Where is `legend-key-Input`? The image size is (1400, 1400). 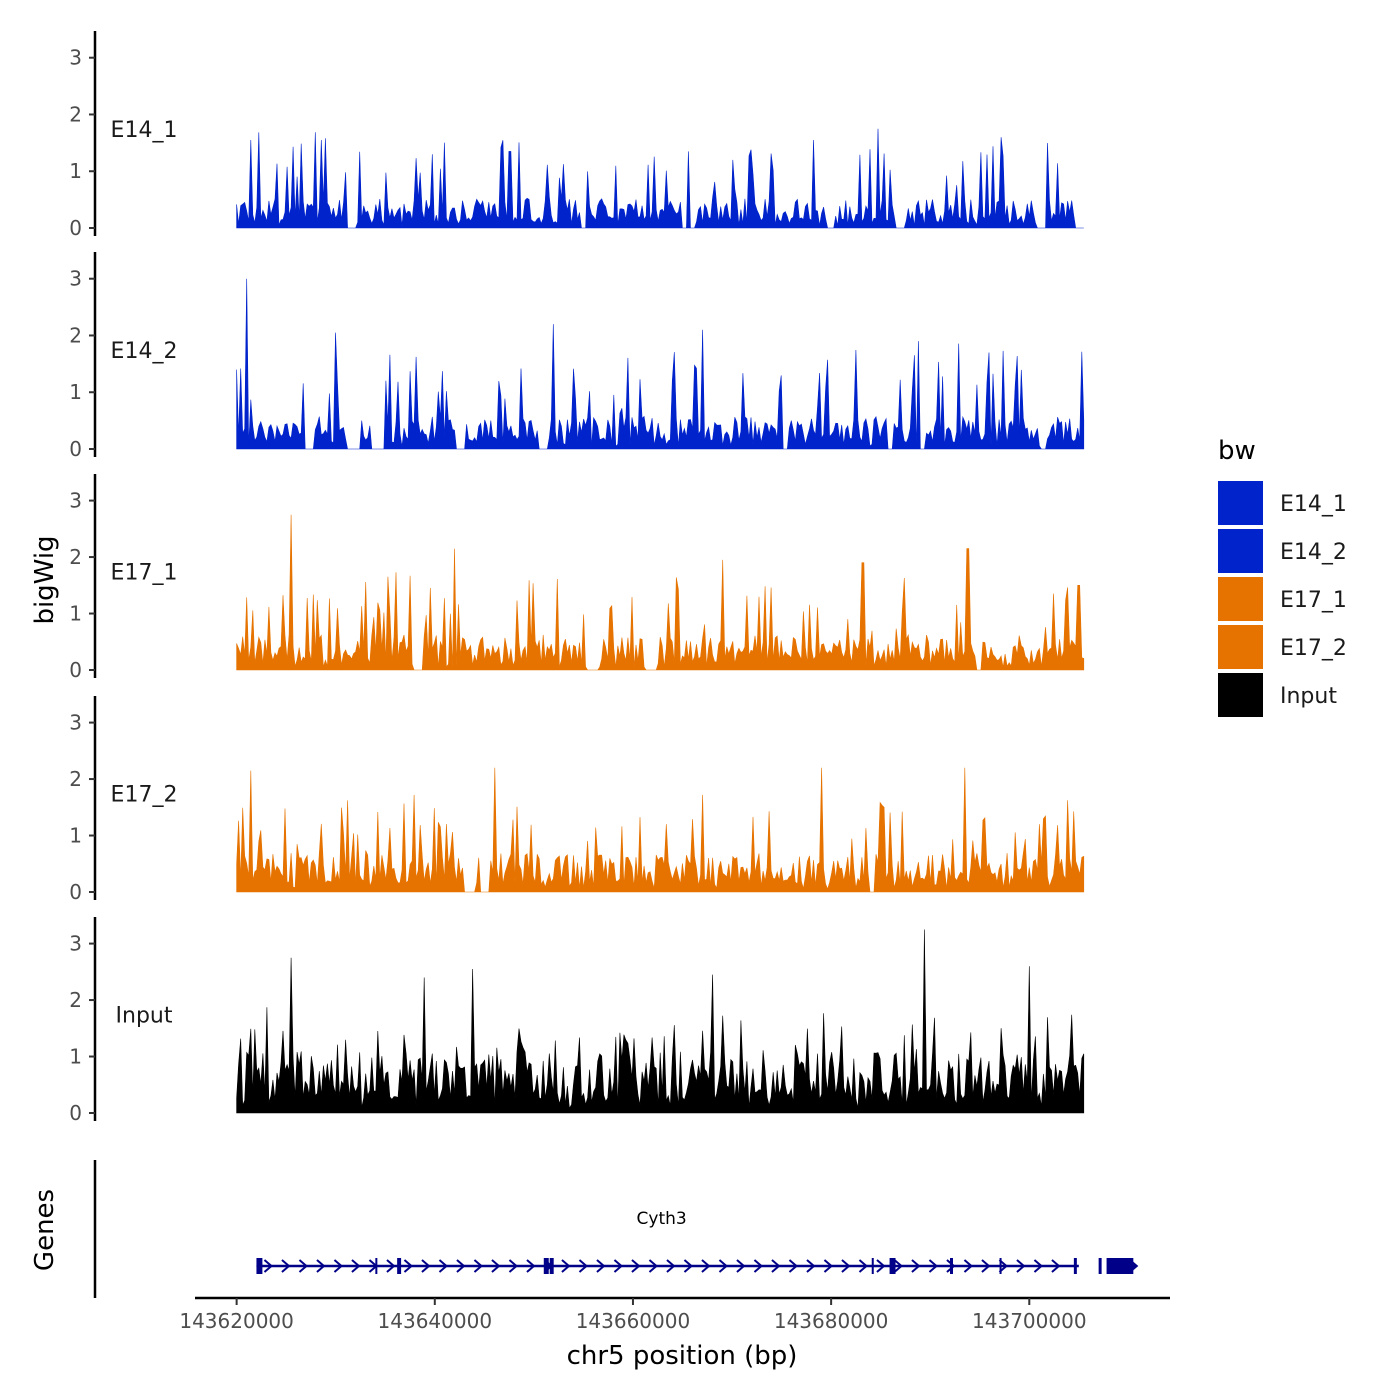 legend-key-Input is located at coordinates (1240, 695).